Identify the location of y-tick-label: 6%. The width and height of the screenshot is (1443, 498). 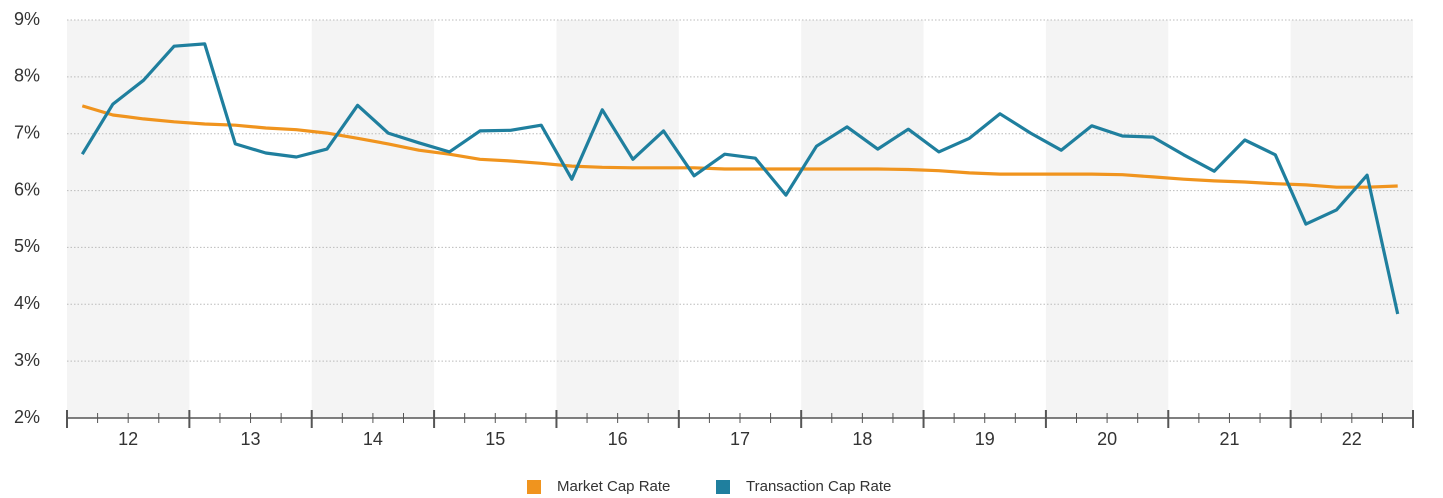
(27, 189).